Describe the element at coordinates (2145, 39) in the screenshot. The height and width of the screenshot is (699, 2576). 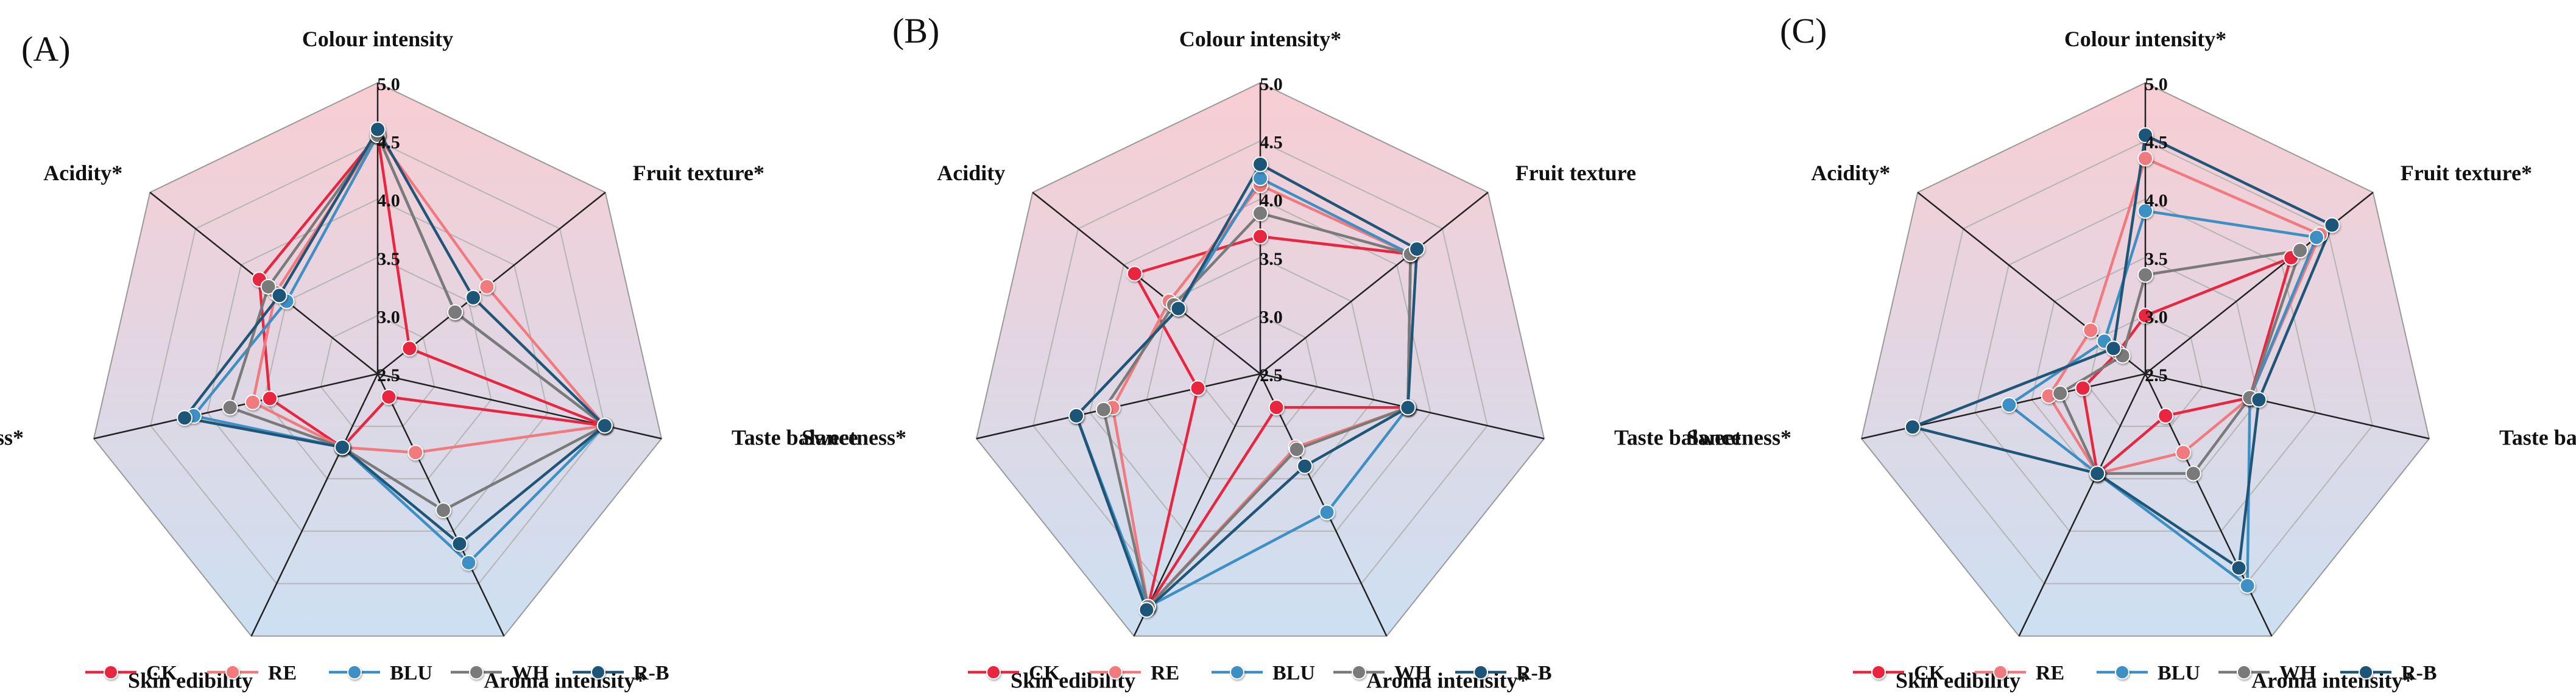
I see `axis-label: Colour intensity*` at that location.